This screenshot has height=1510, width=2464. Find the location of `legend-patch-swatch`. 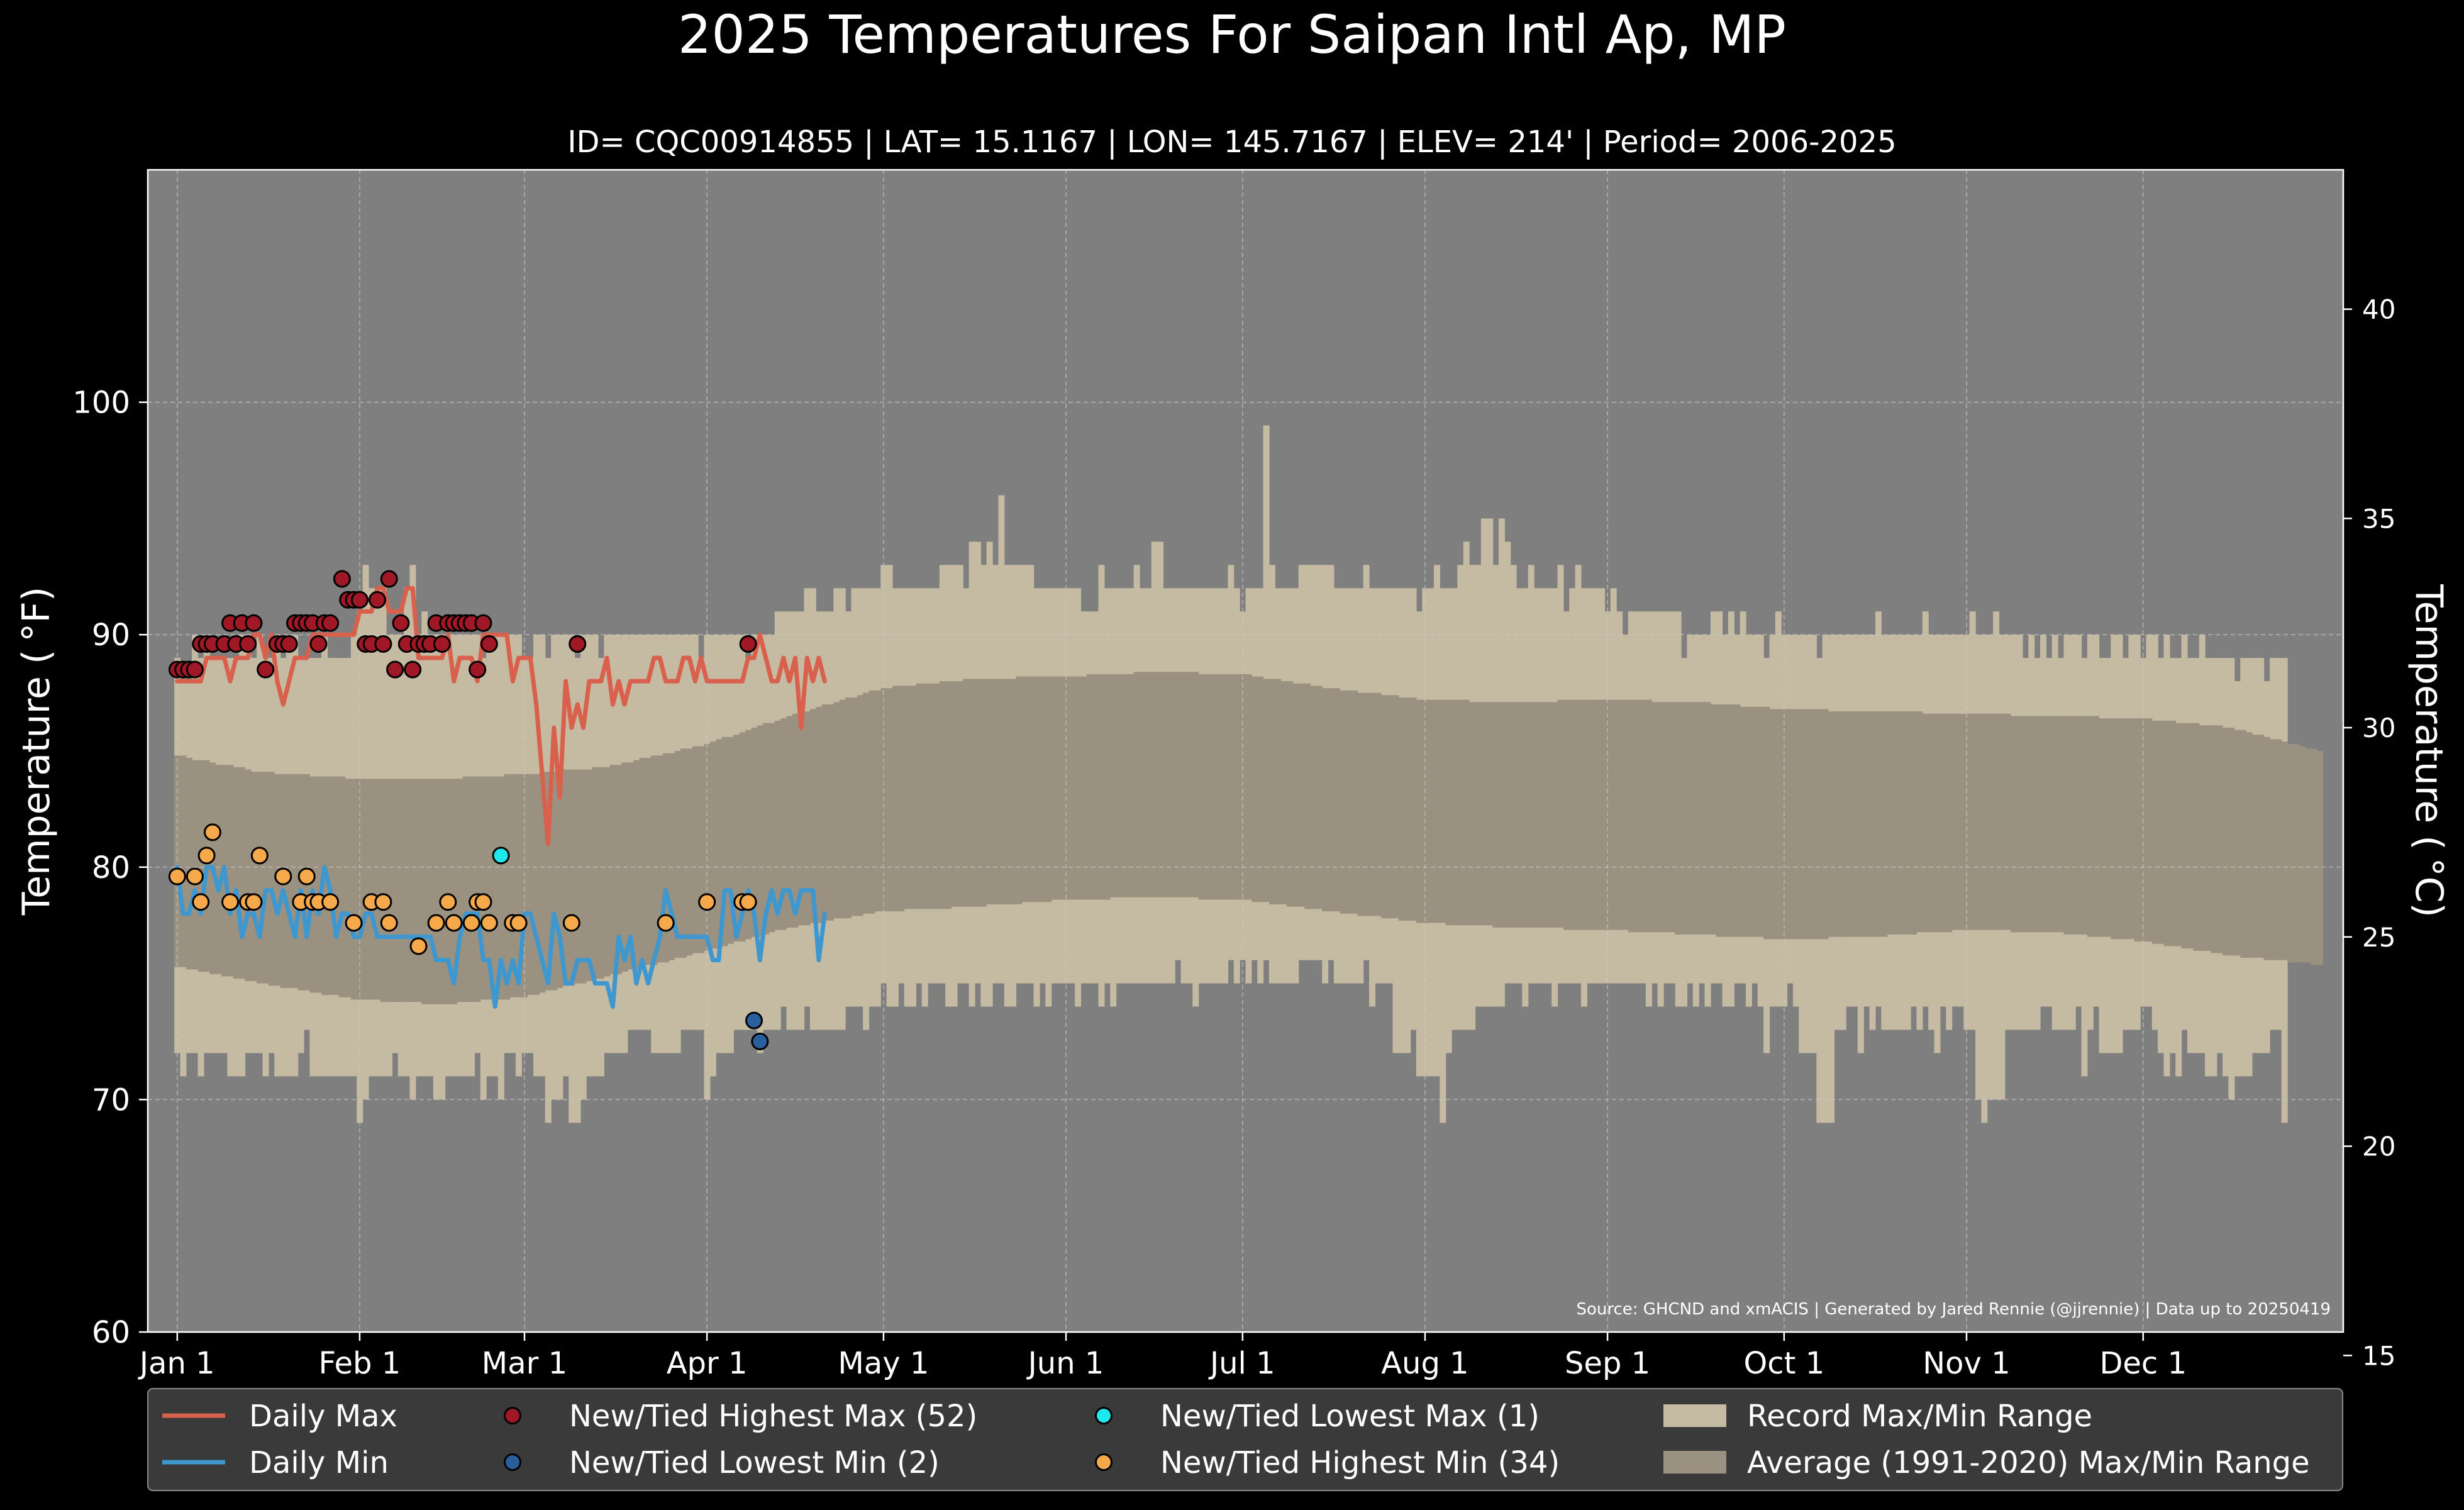

legend-patch-swatch is located at coordinates (1694, 1415).